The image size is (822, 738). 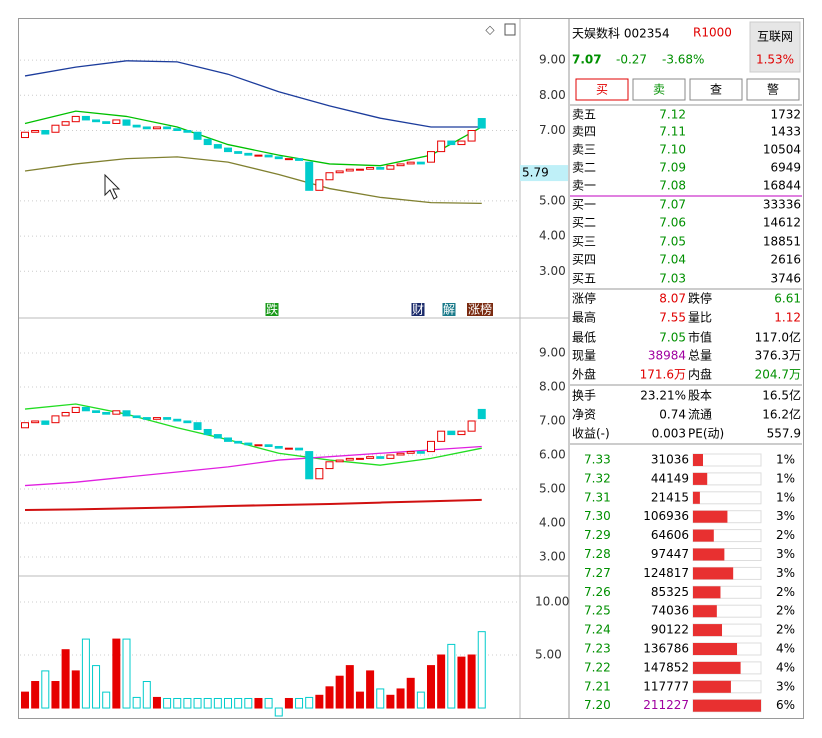 I want to click on y-tick-label: 4.00, so click(x=552, y=236).